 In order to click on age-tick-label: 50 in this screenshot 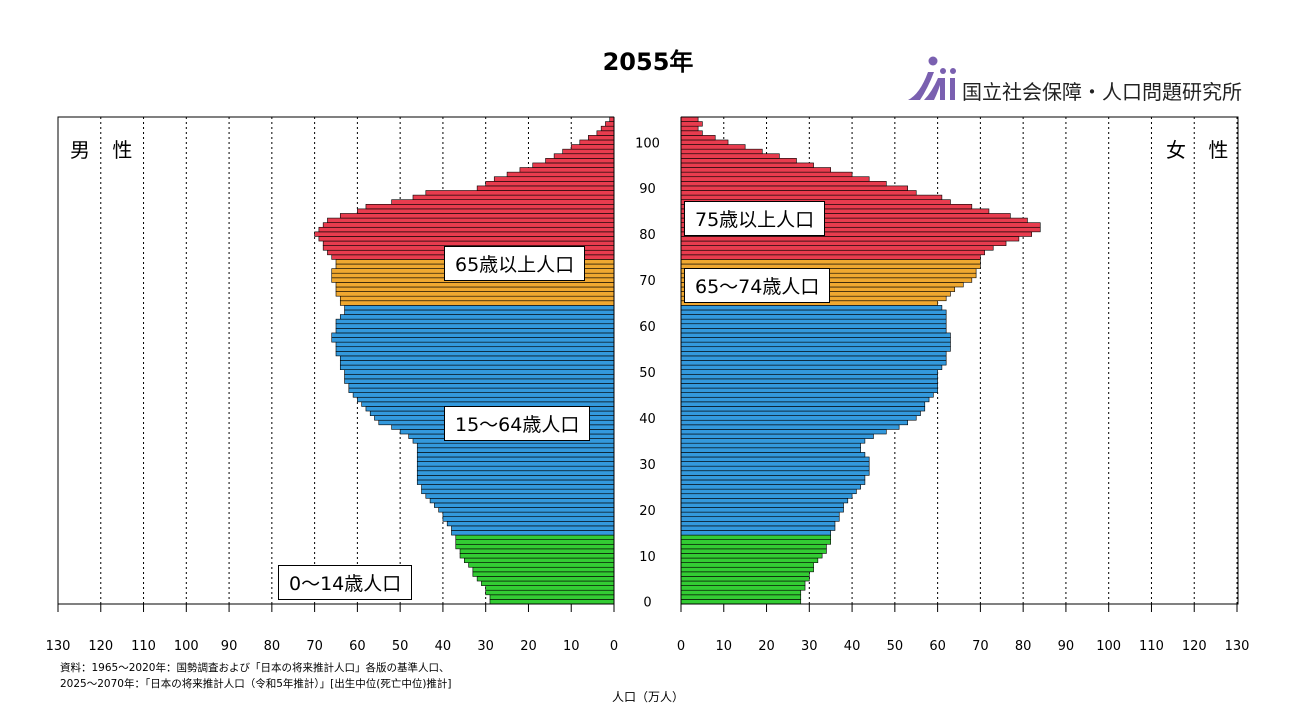, I will do `click(647, 373)`.